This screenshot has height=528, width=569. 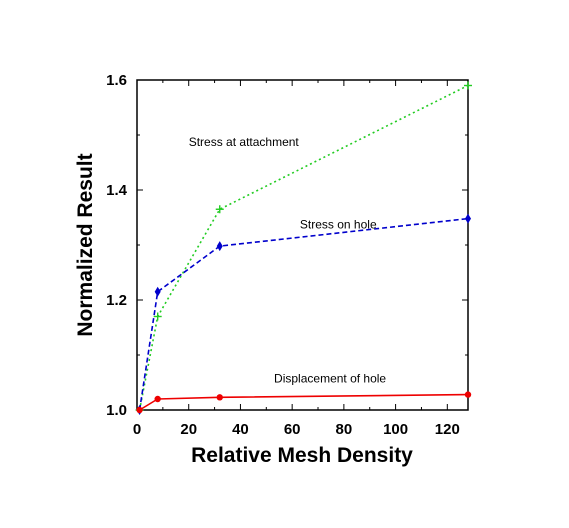 I want to click on x-tick-label: 40, so click(x=240, y=429).